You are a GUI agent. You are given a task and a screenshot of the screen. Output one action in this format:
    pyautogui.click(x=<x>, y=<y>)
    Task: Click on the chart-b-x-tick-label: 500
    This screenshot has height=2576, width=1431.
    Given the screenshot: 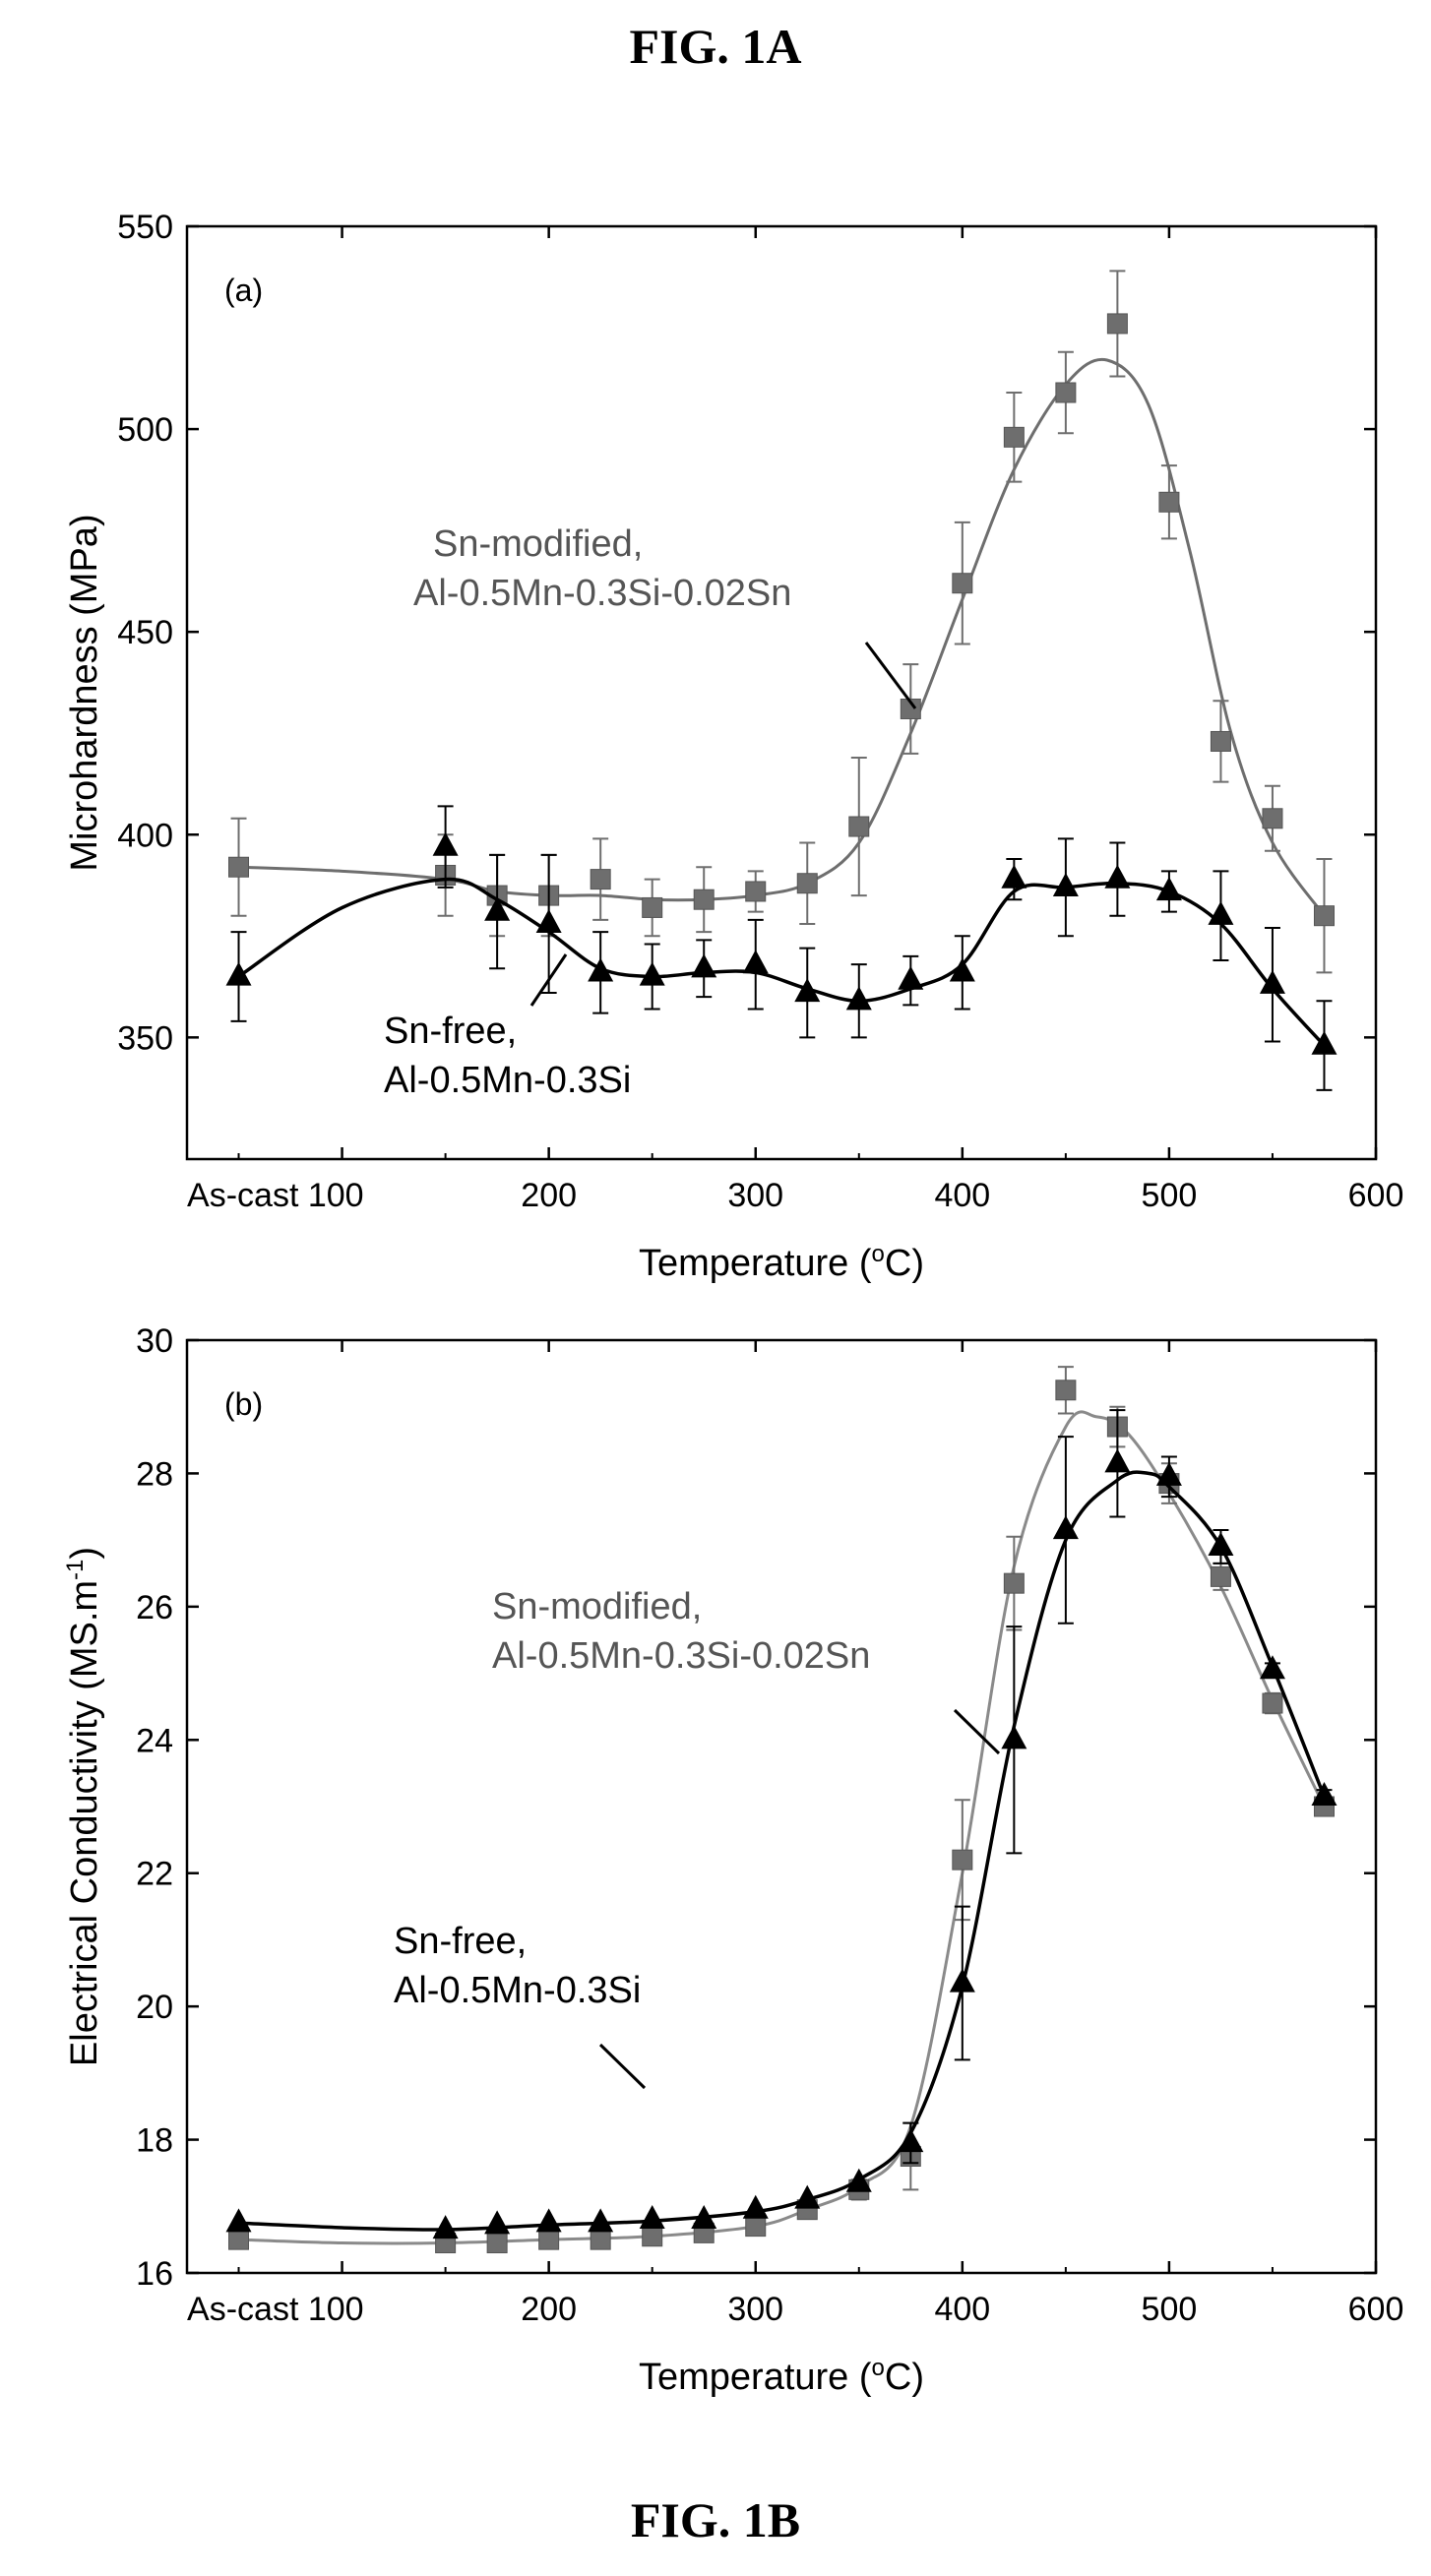 What is the action you would take?
    pyautogui.click(x=1170, y=2309)
    